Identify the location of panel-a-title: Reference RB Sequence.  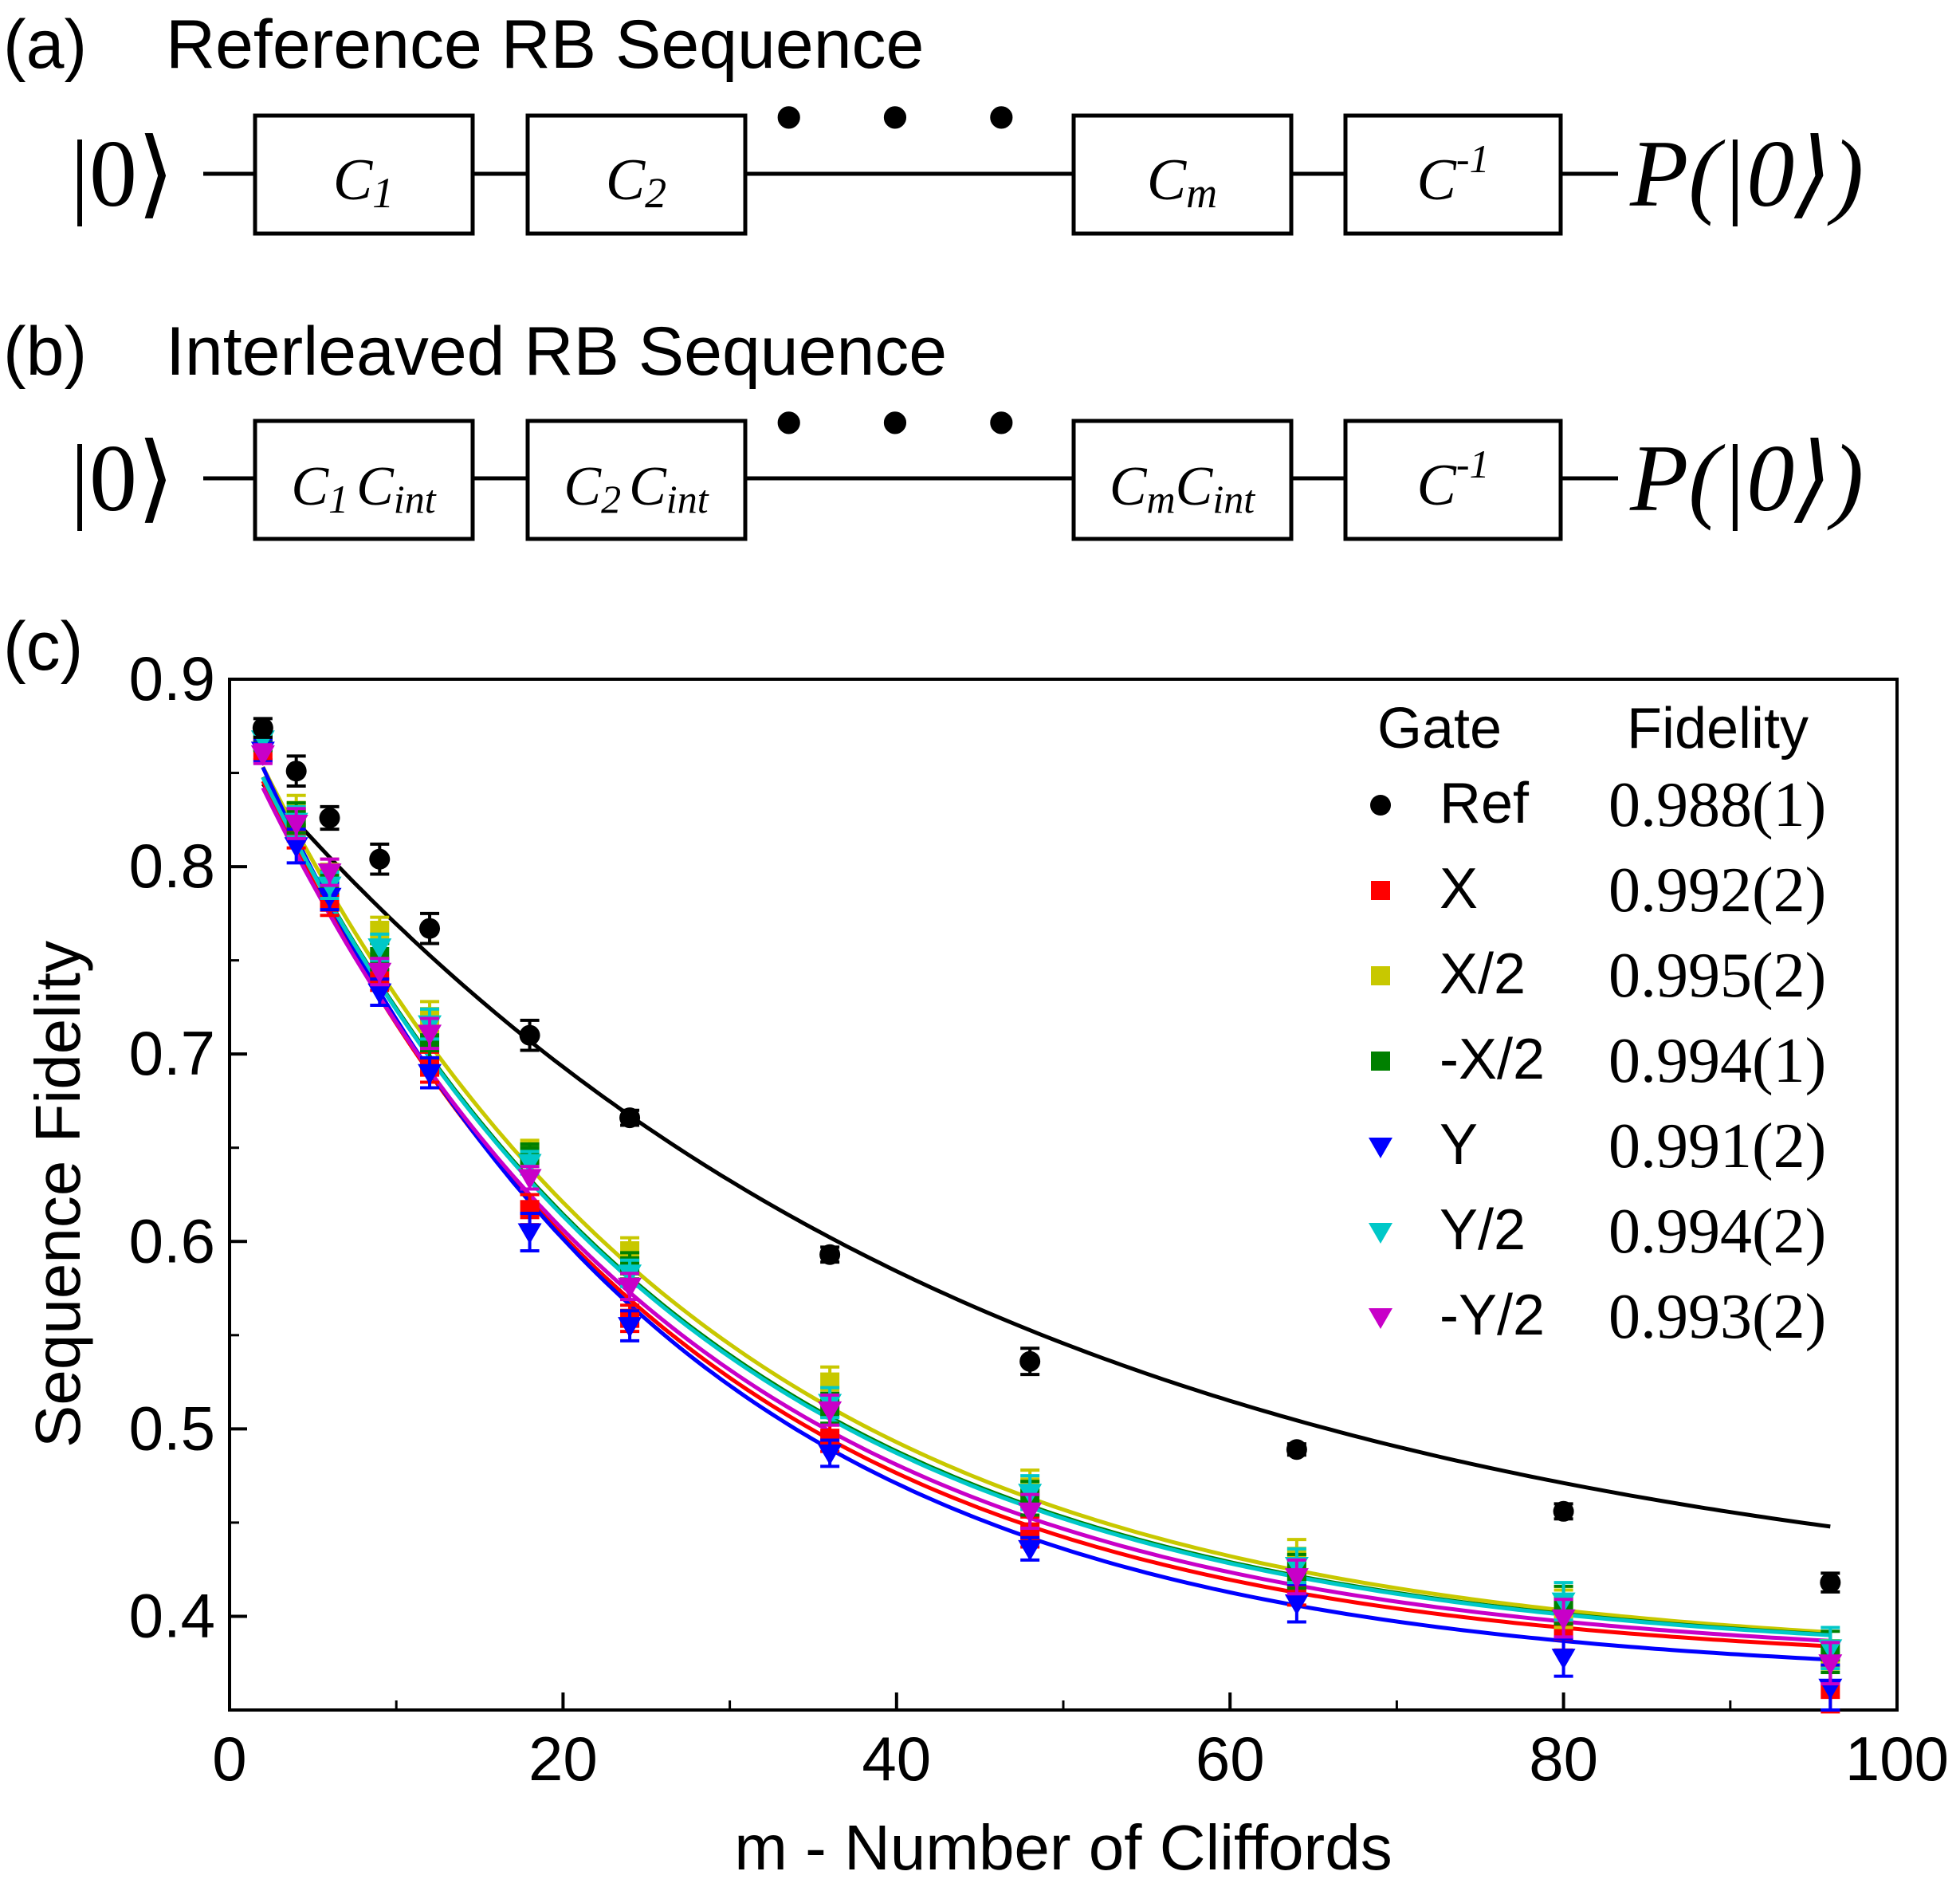
(545, 44).